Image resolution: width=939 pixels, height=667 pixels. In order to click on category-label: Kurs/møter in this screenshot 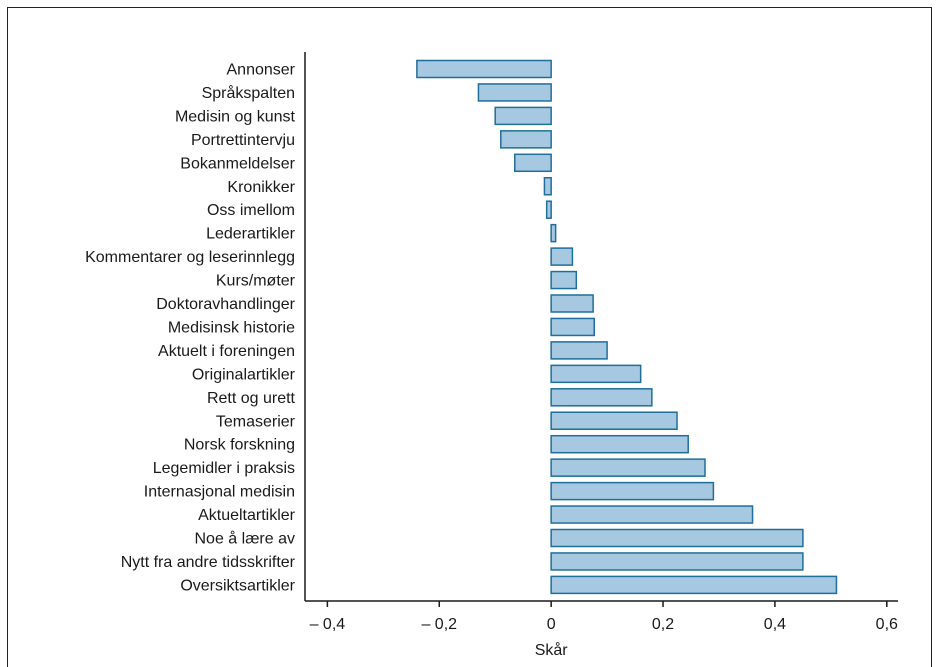, I will do `click(256, 281)`.